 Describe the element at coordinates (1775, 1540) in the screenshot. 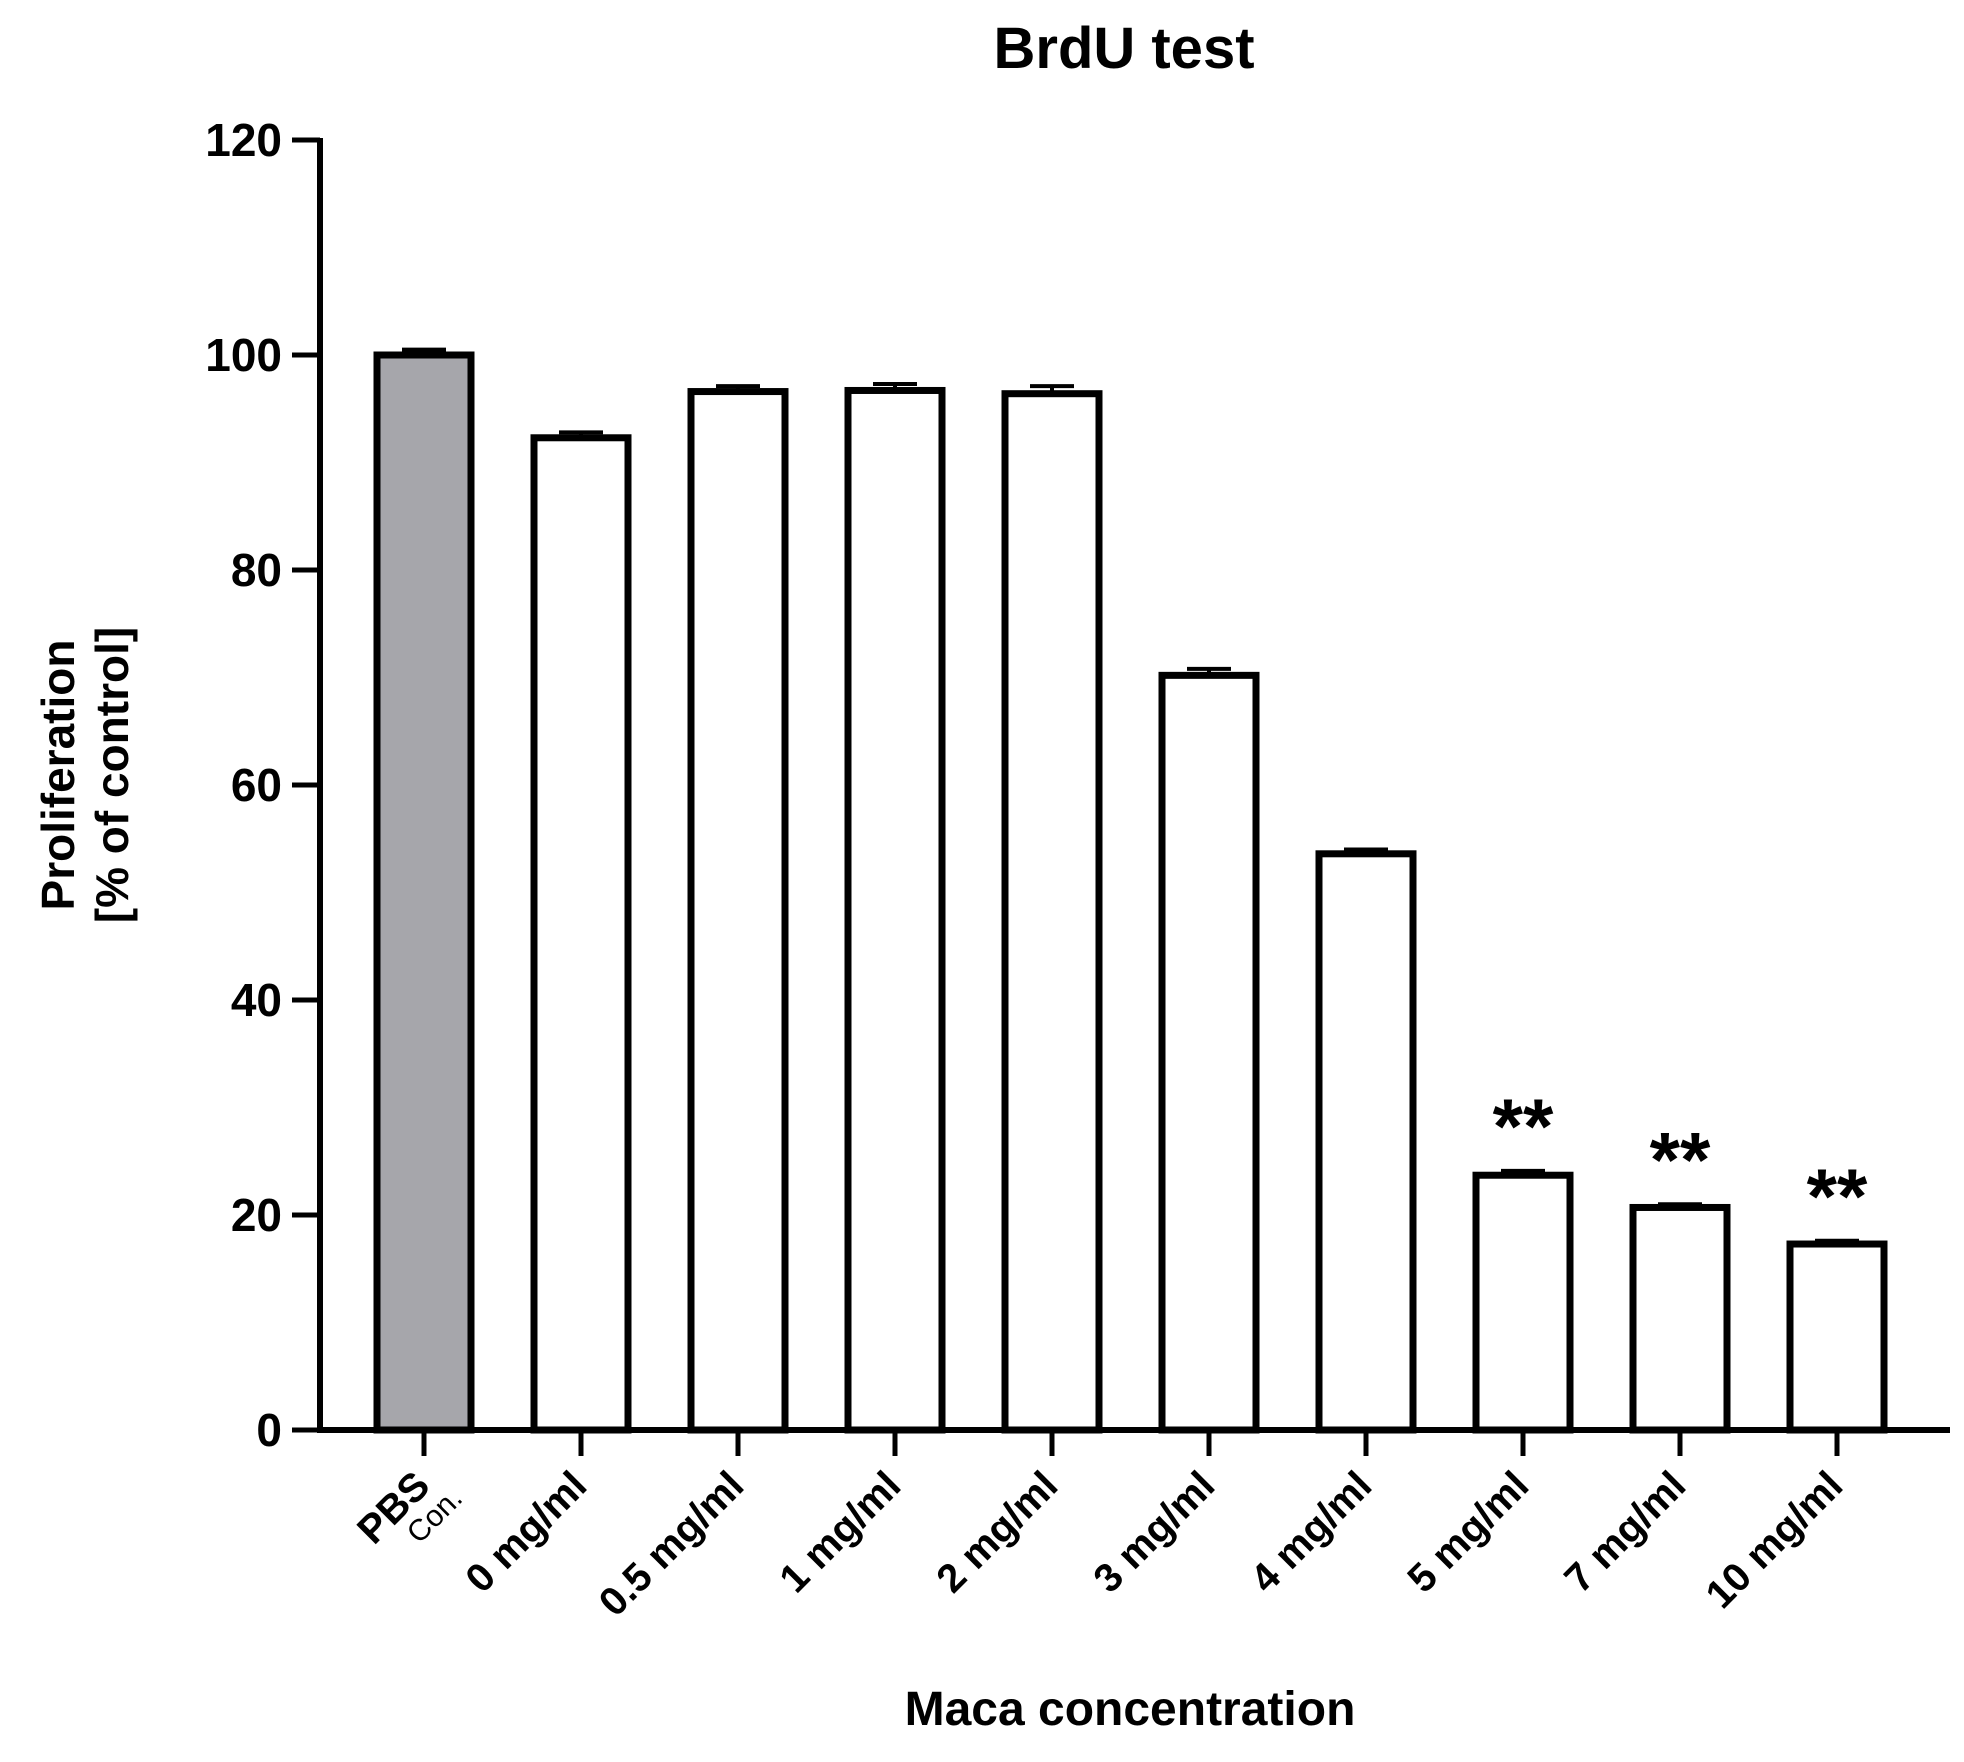

I see `x-tick-label: 10 mg/ml` at that location.